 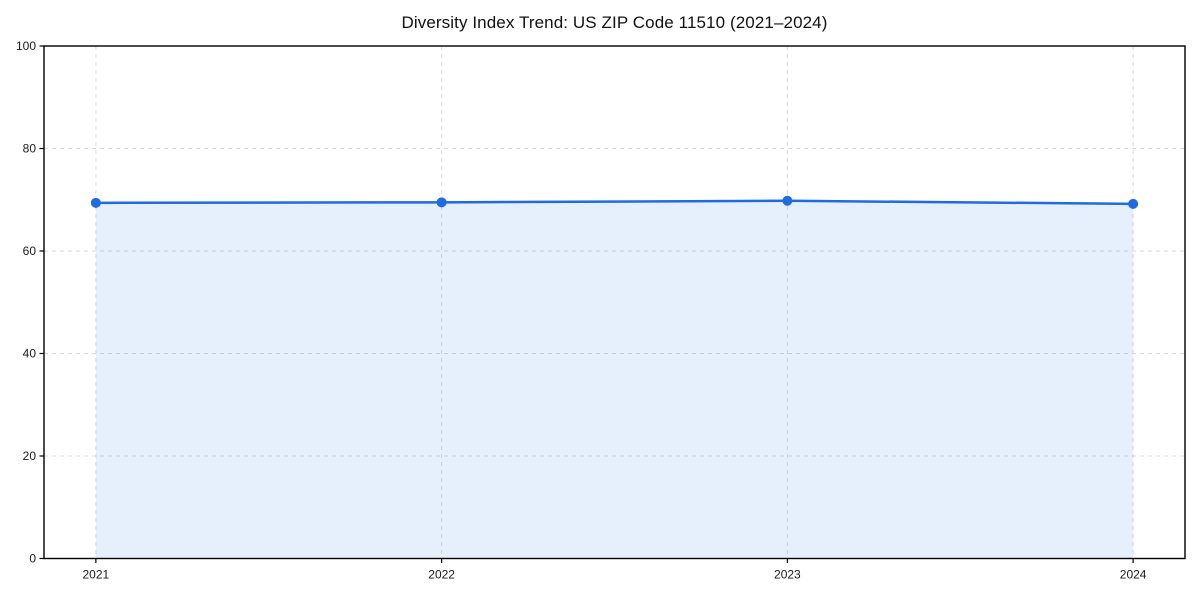 What do you see at coordinates (1133, 575) in the screenshot?
I see `x-tick-label: 2024` at bounding box center [1133, 575].